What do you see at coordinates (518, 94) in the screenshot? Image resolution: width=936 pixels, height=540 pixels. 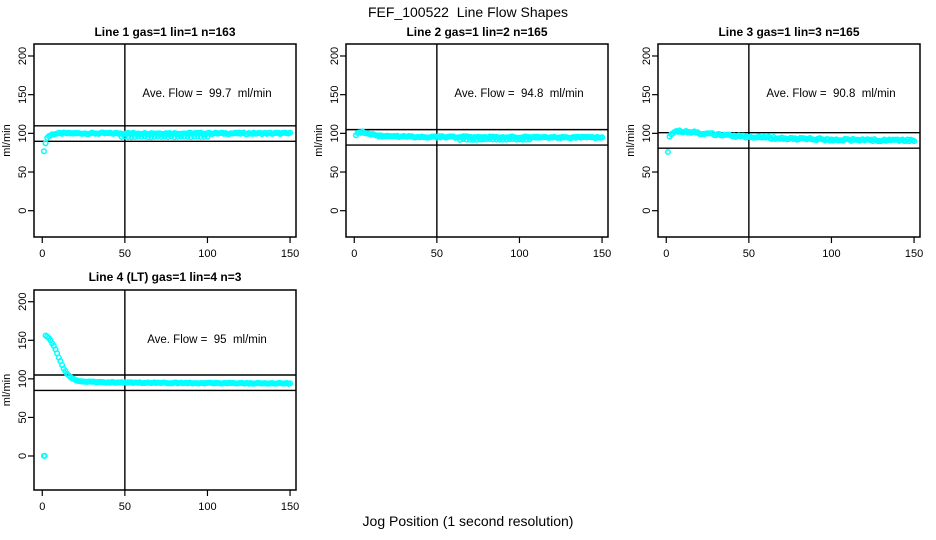 I see `ave-flow-annotation: Ave. Flow = 94.8 ml/min` at bounding box center [518, 94].